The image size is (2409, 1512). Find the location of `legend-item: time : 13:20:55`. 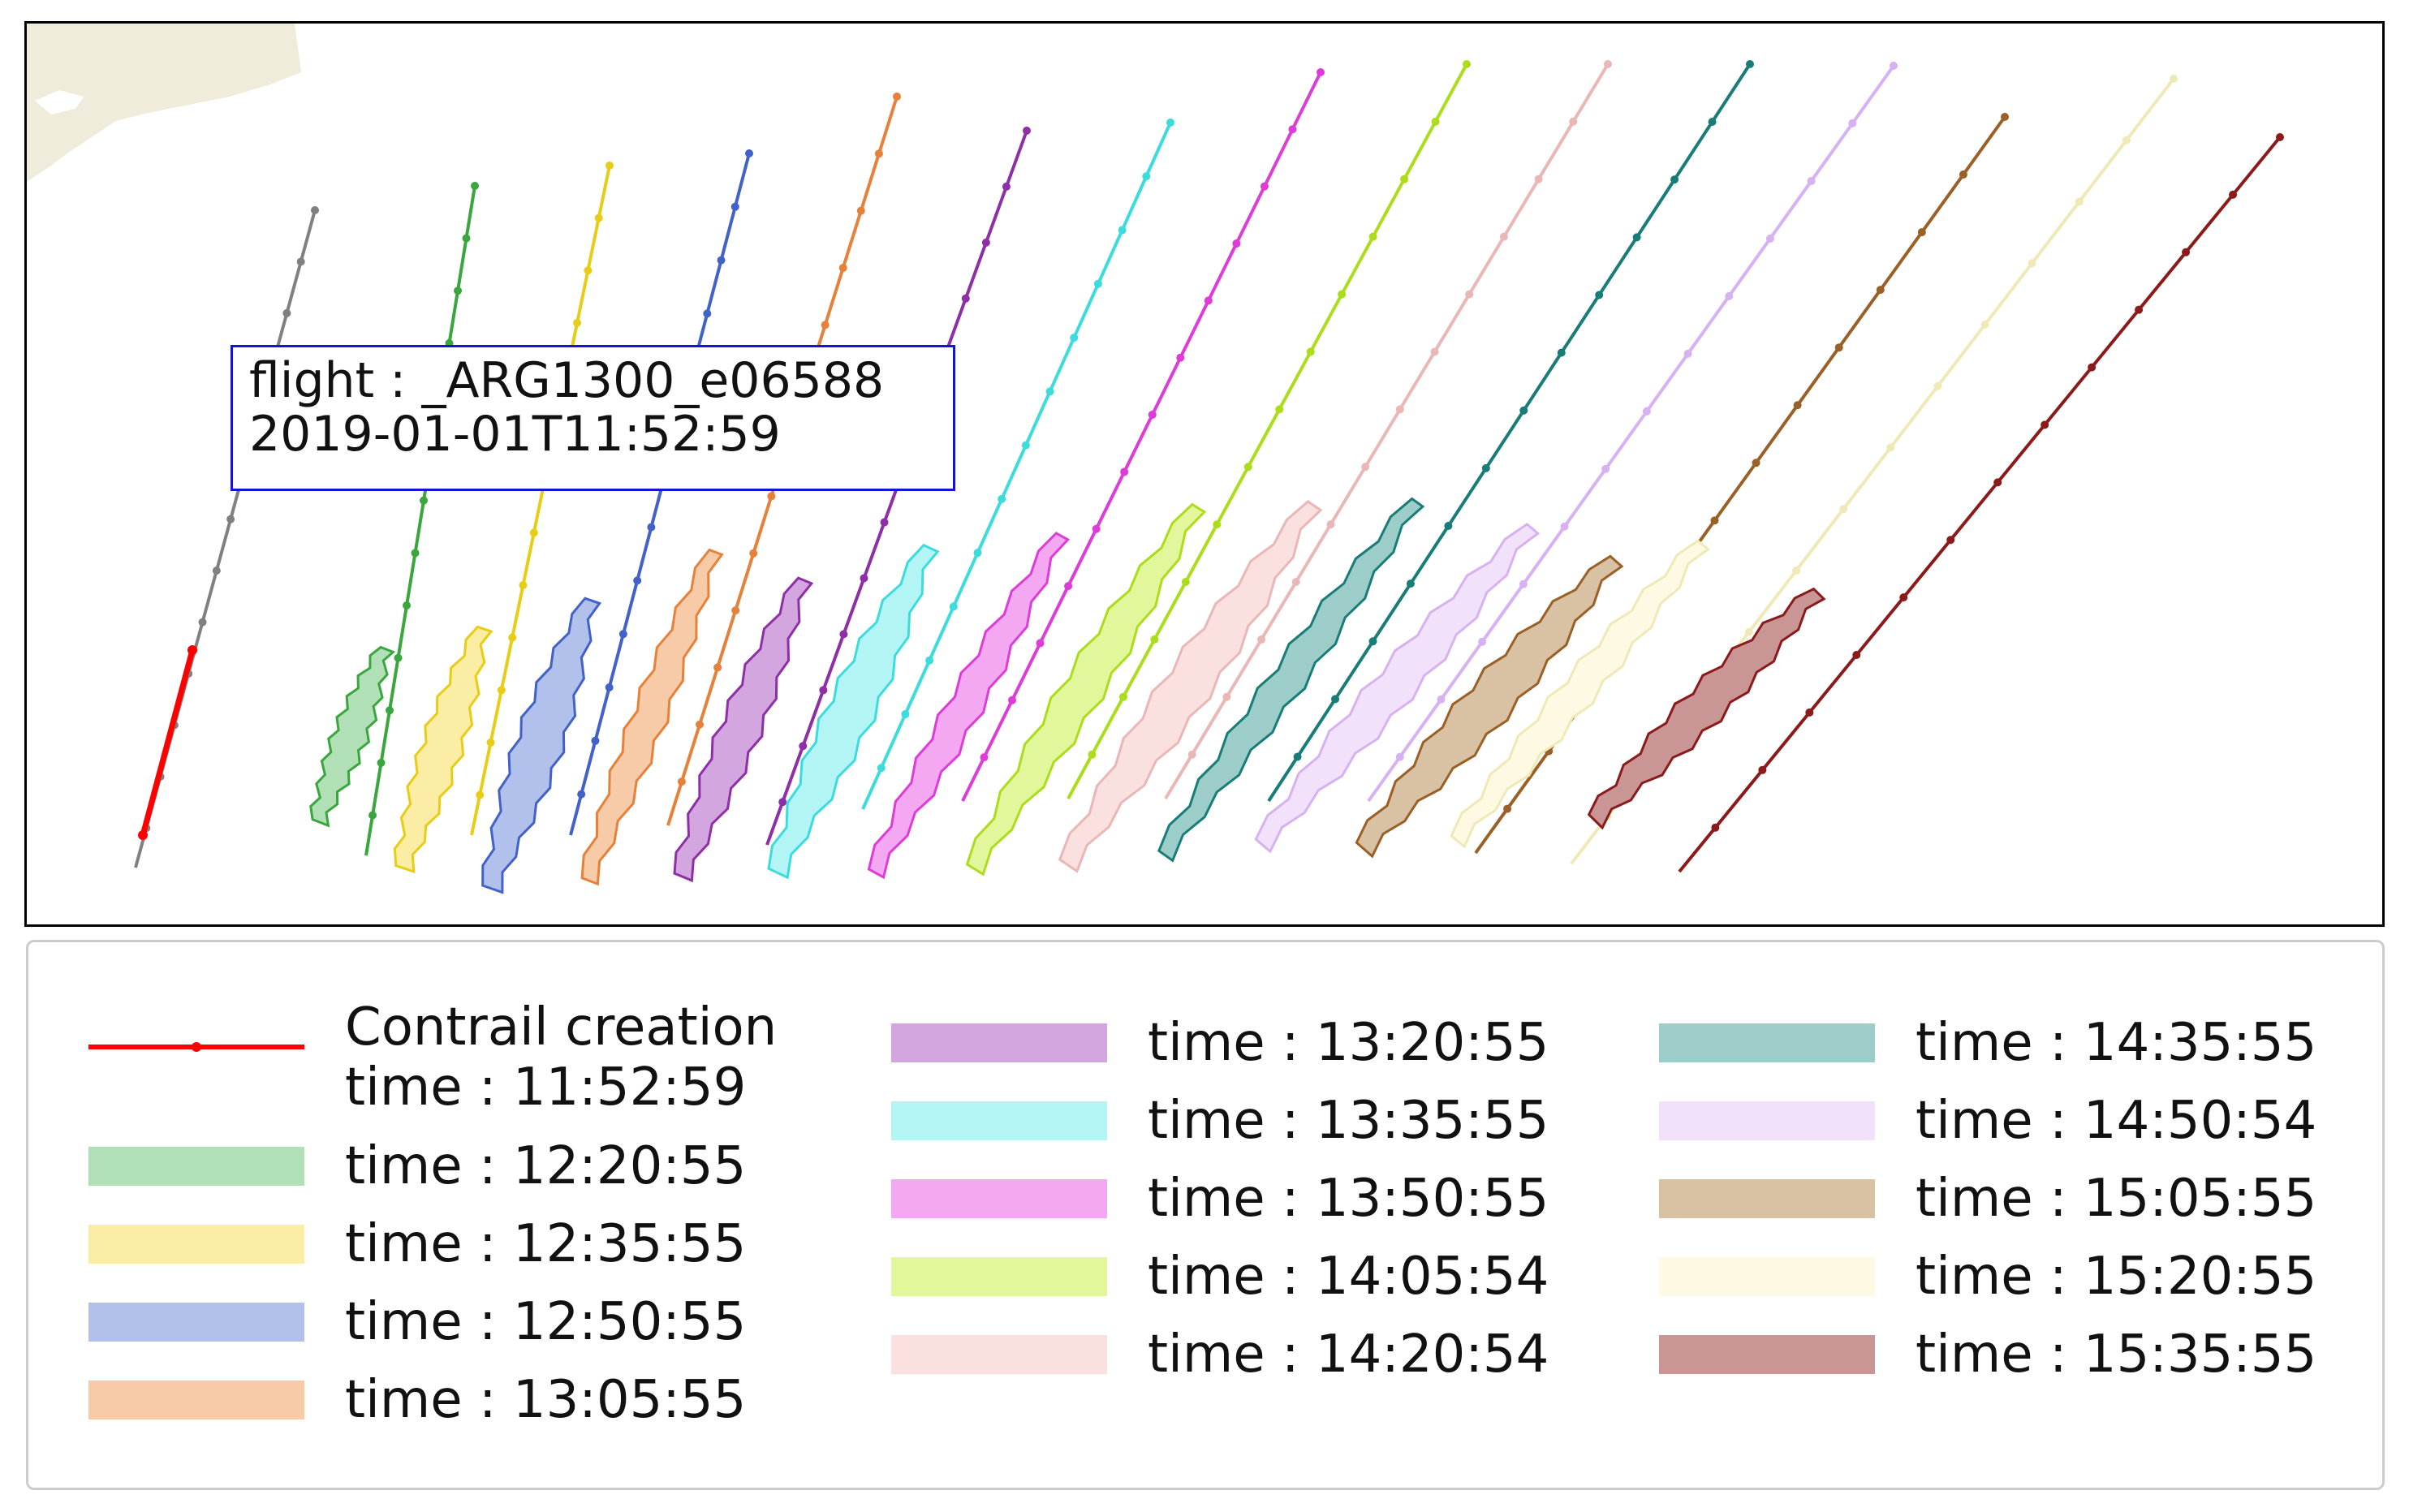

legend-item: time : 13:20:55 is located at coordinates (1256, 1043).